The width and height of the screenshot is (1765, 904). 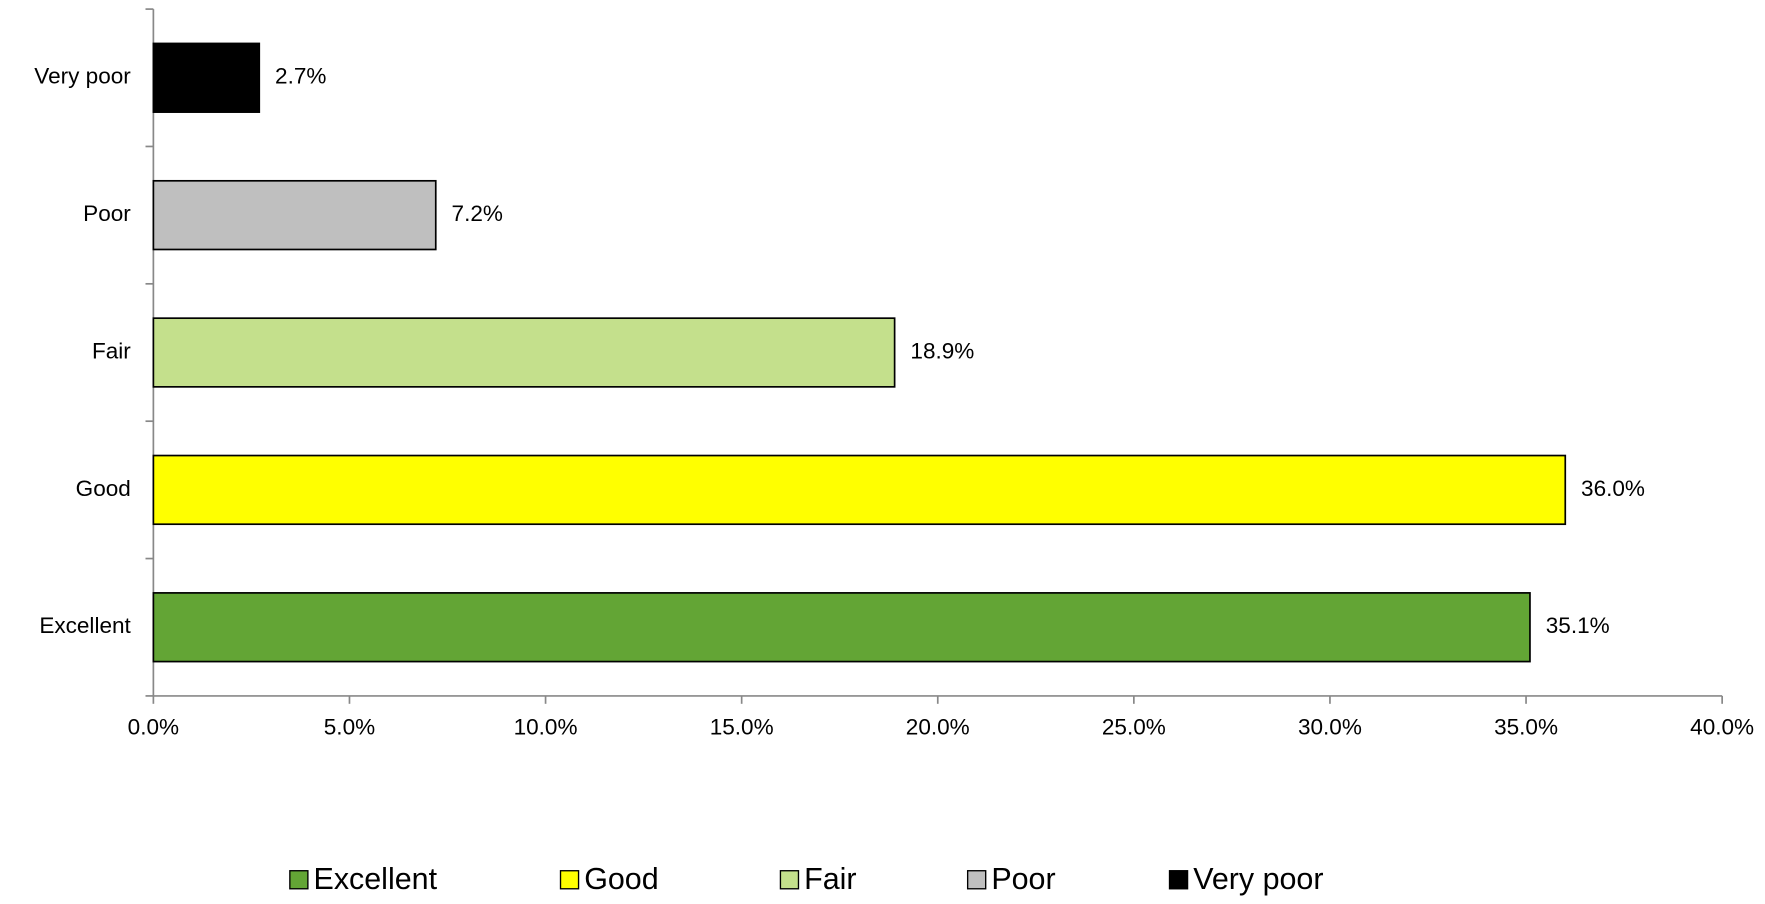 I want to click on y-tick-label: Excellent, so click(x=85, y=625).